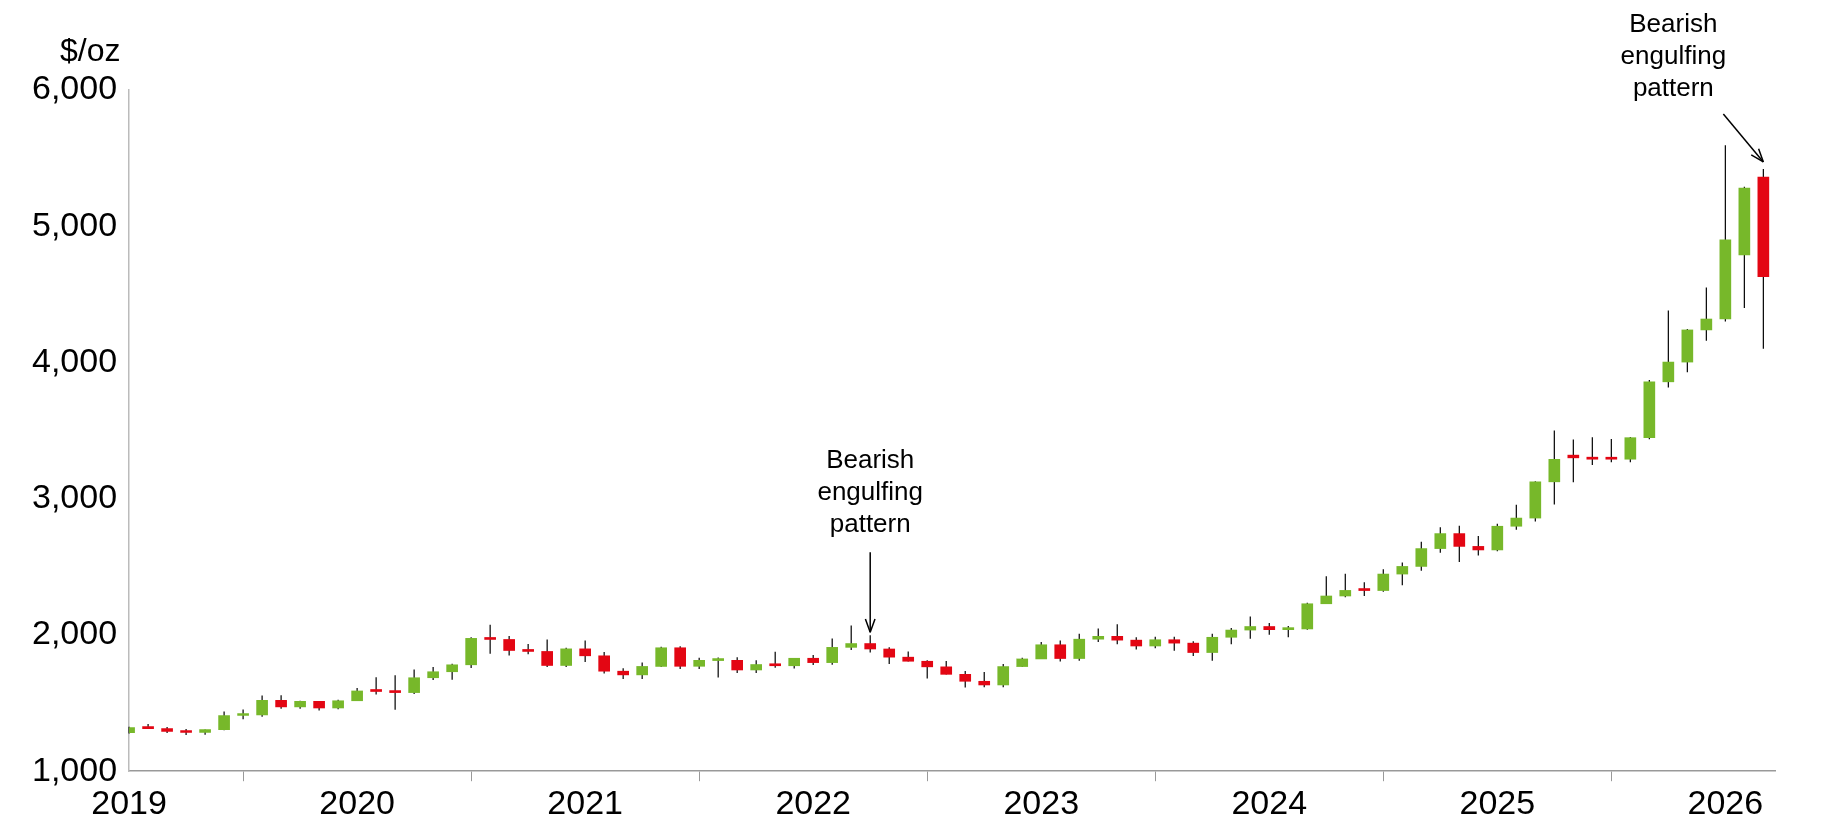 The width and height of the screenshot is (1830, 836). Describe the element at coordinates (74, 87) in the screenshot. I see `y-tick-label: 6,000` at that location.